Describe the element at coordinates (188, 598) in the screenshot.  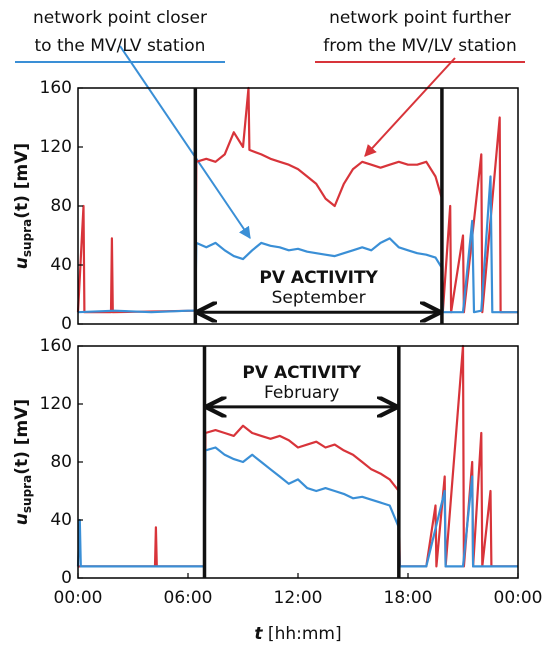
I see `x-tick-label: 06:00` at that location.